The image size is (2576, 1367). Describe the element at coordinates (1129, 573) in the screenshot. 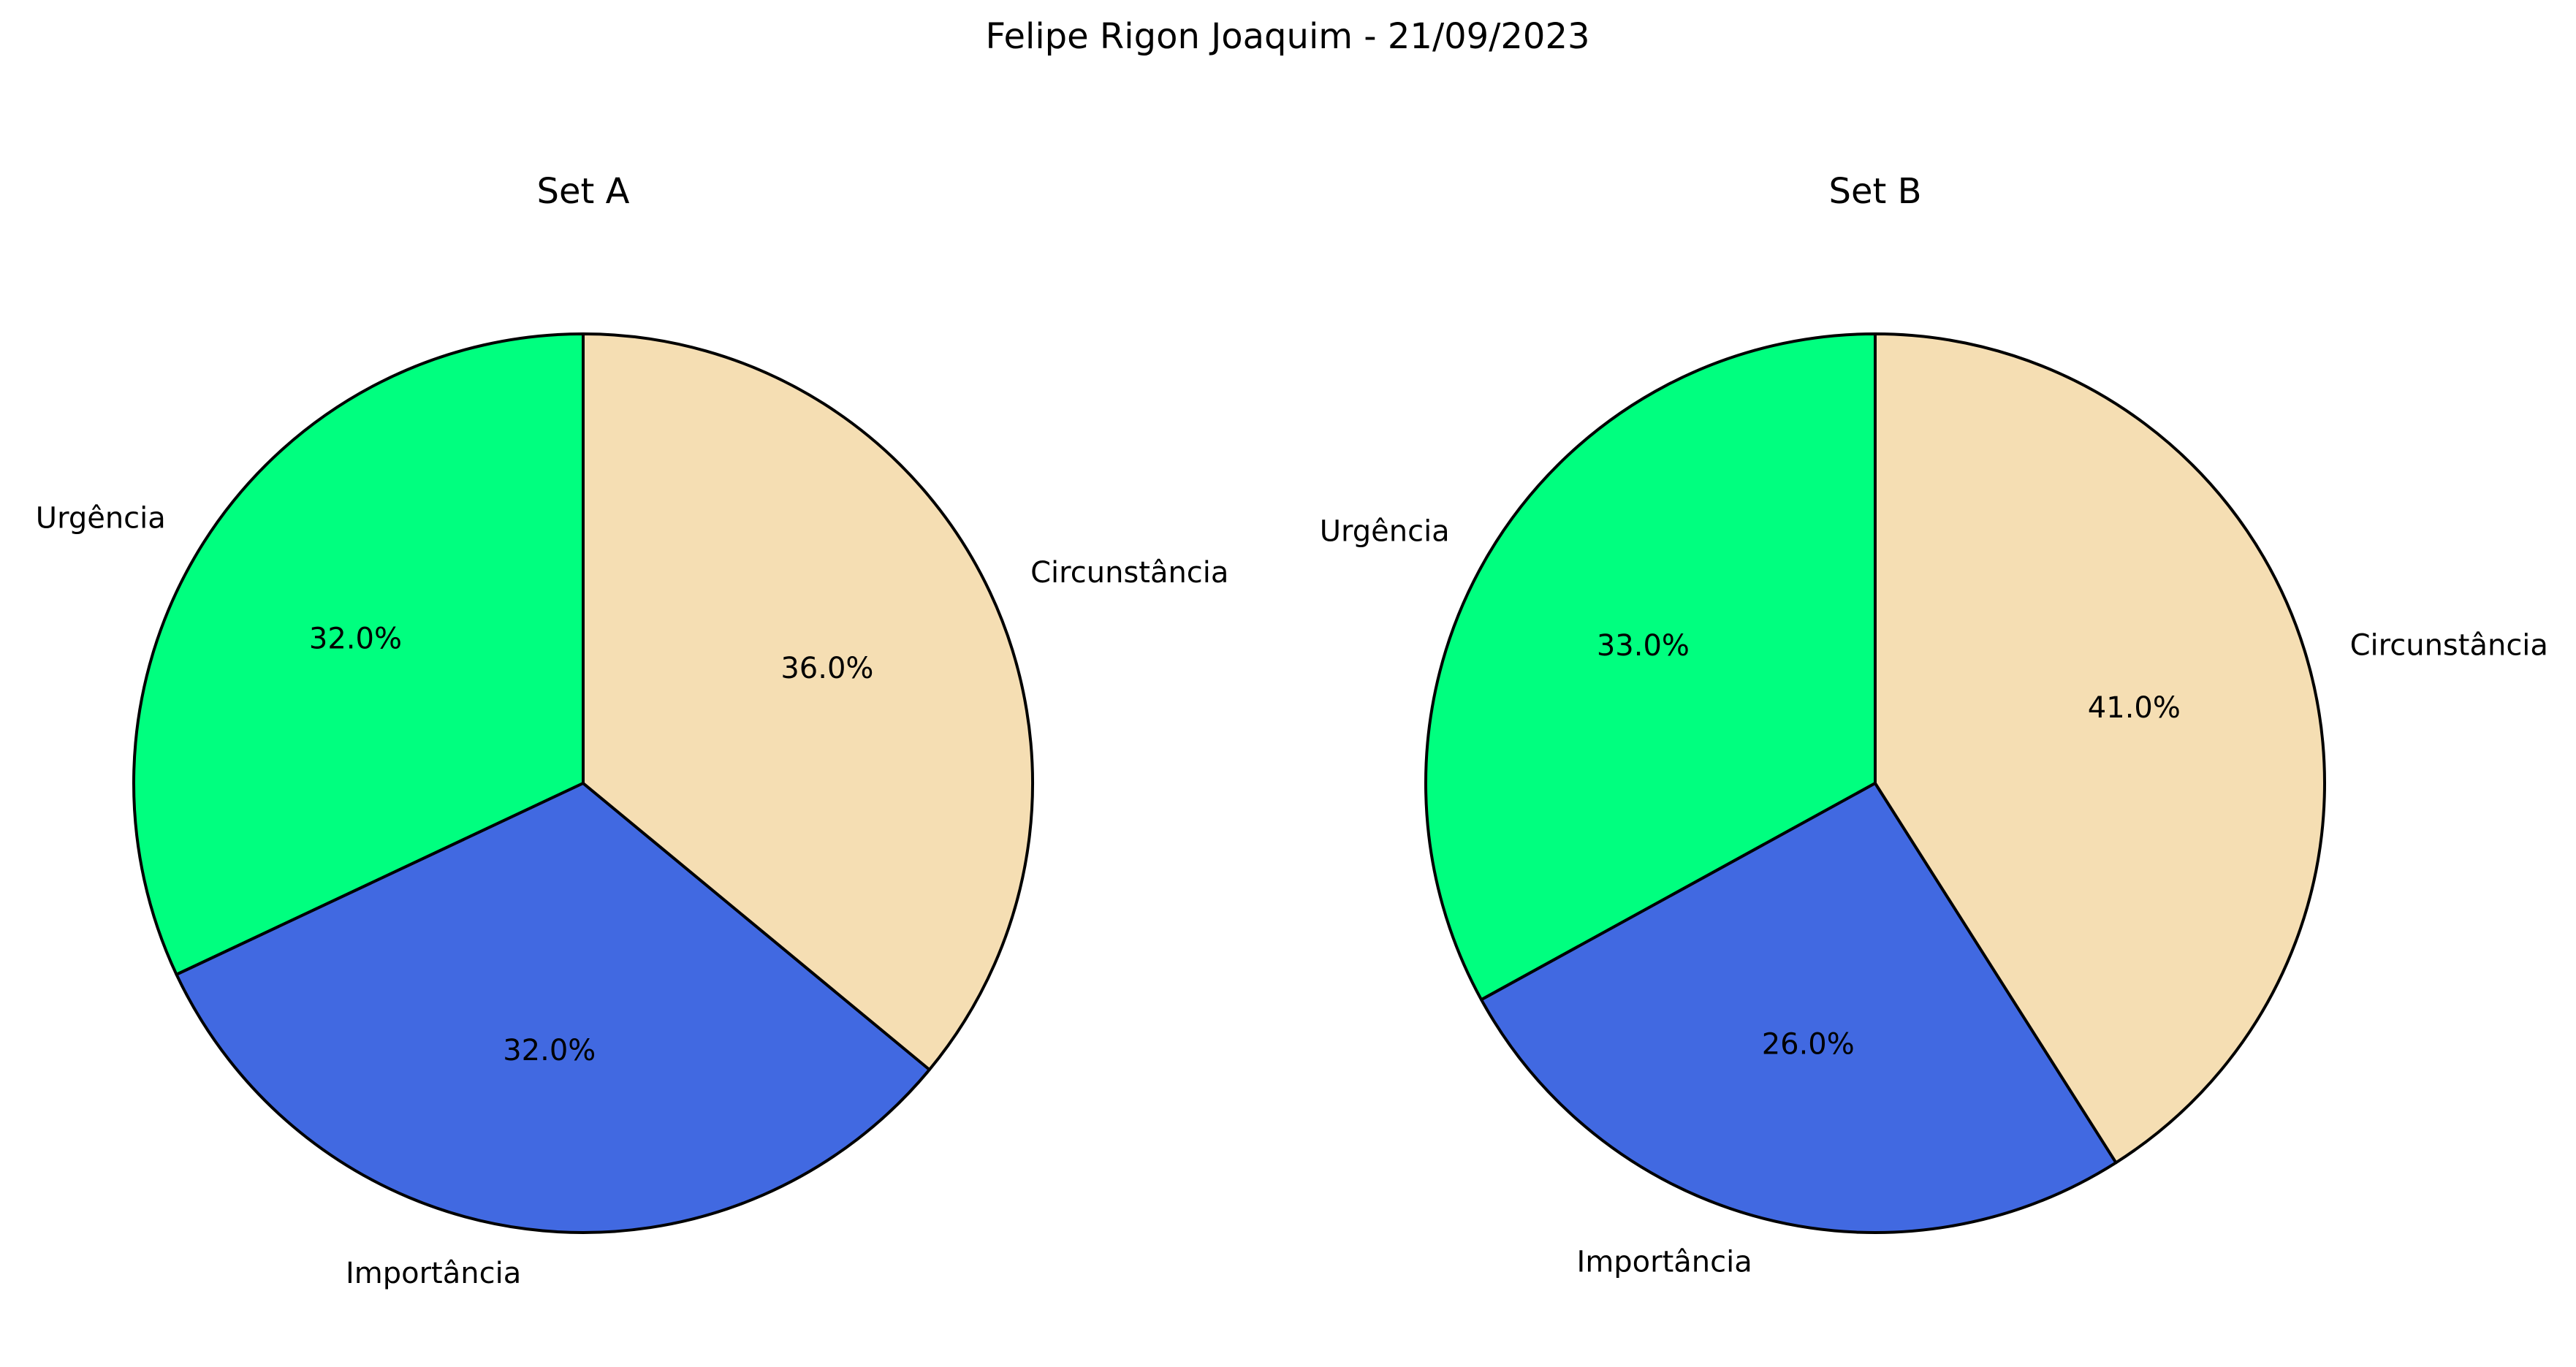

I see `slice-label-set-a-circunstancia: Circunstância` at that location.